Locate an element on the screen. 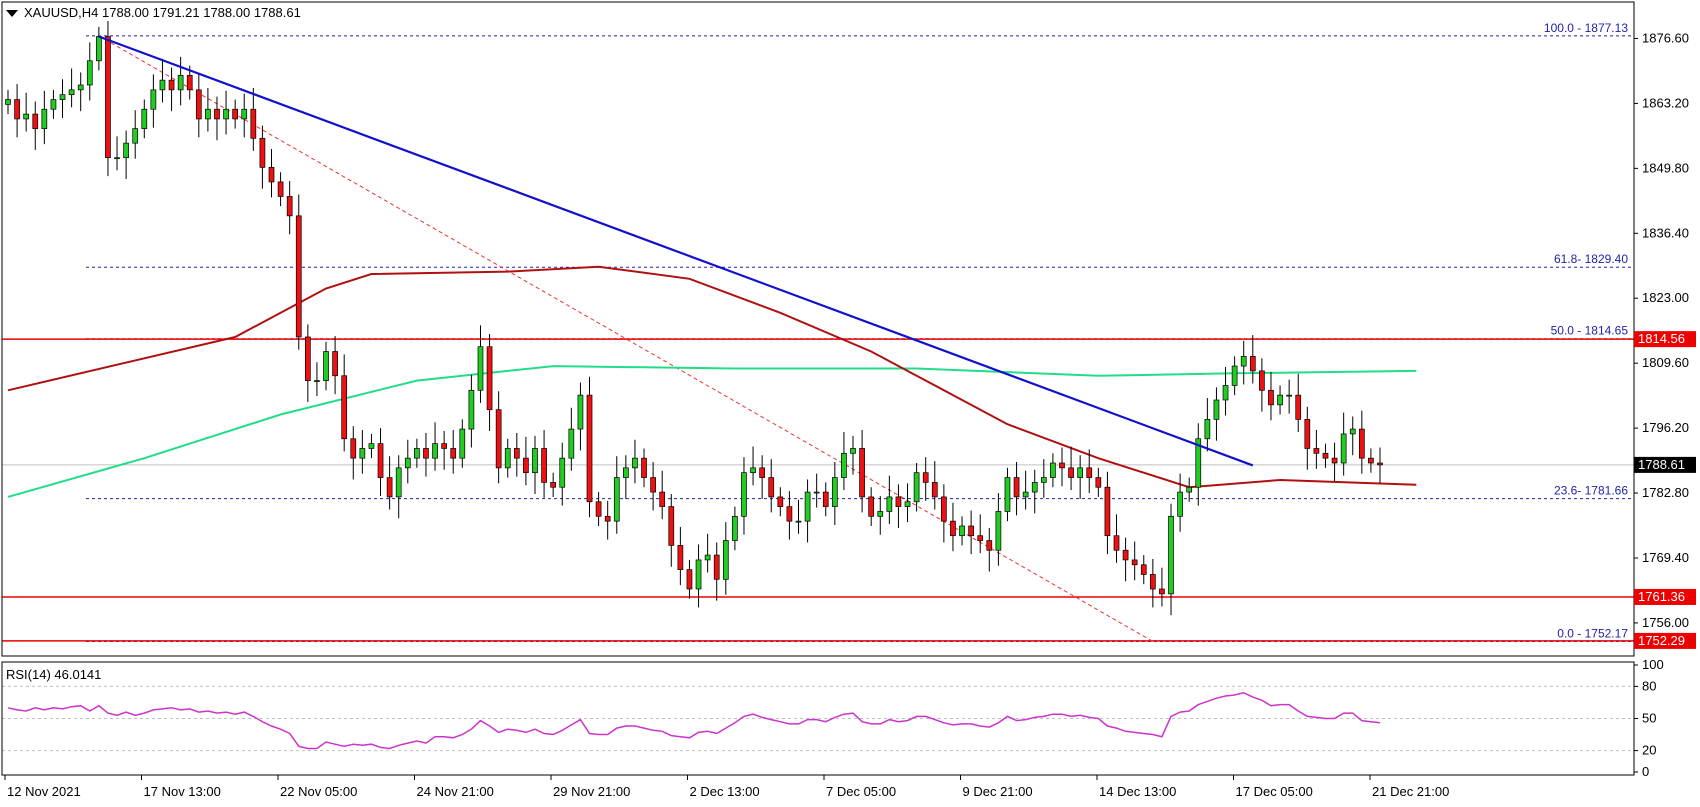  rsi-axis-label: 100 is located at coordinates (1653, 664).